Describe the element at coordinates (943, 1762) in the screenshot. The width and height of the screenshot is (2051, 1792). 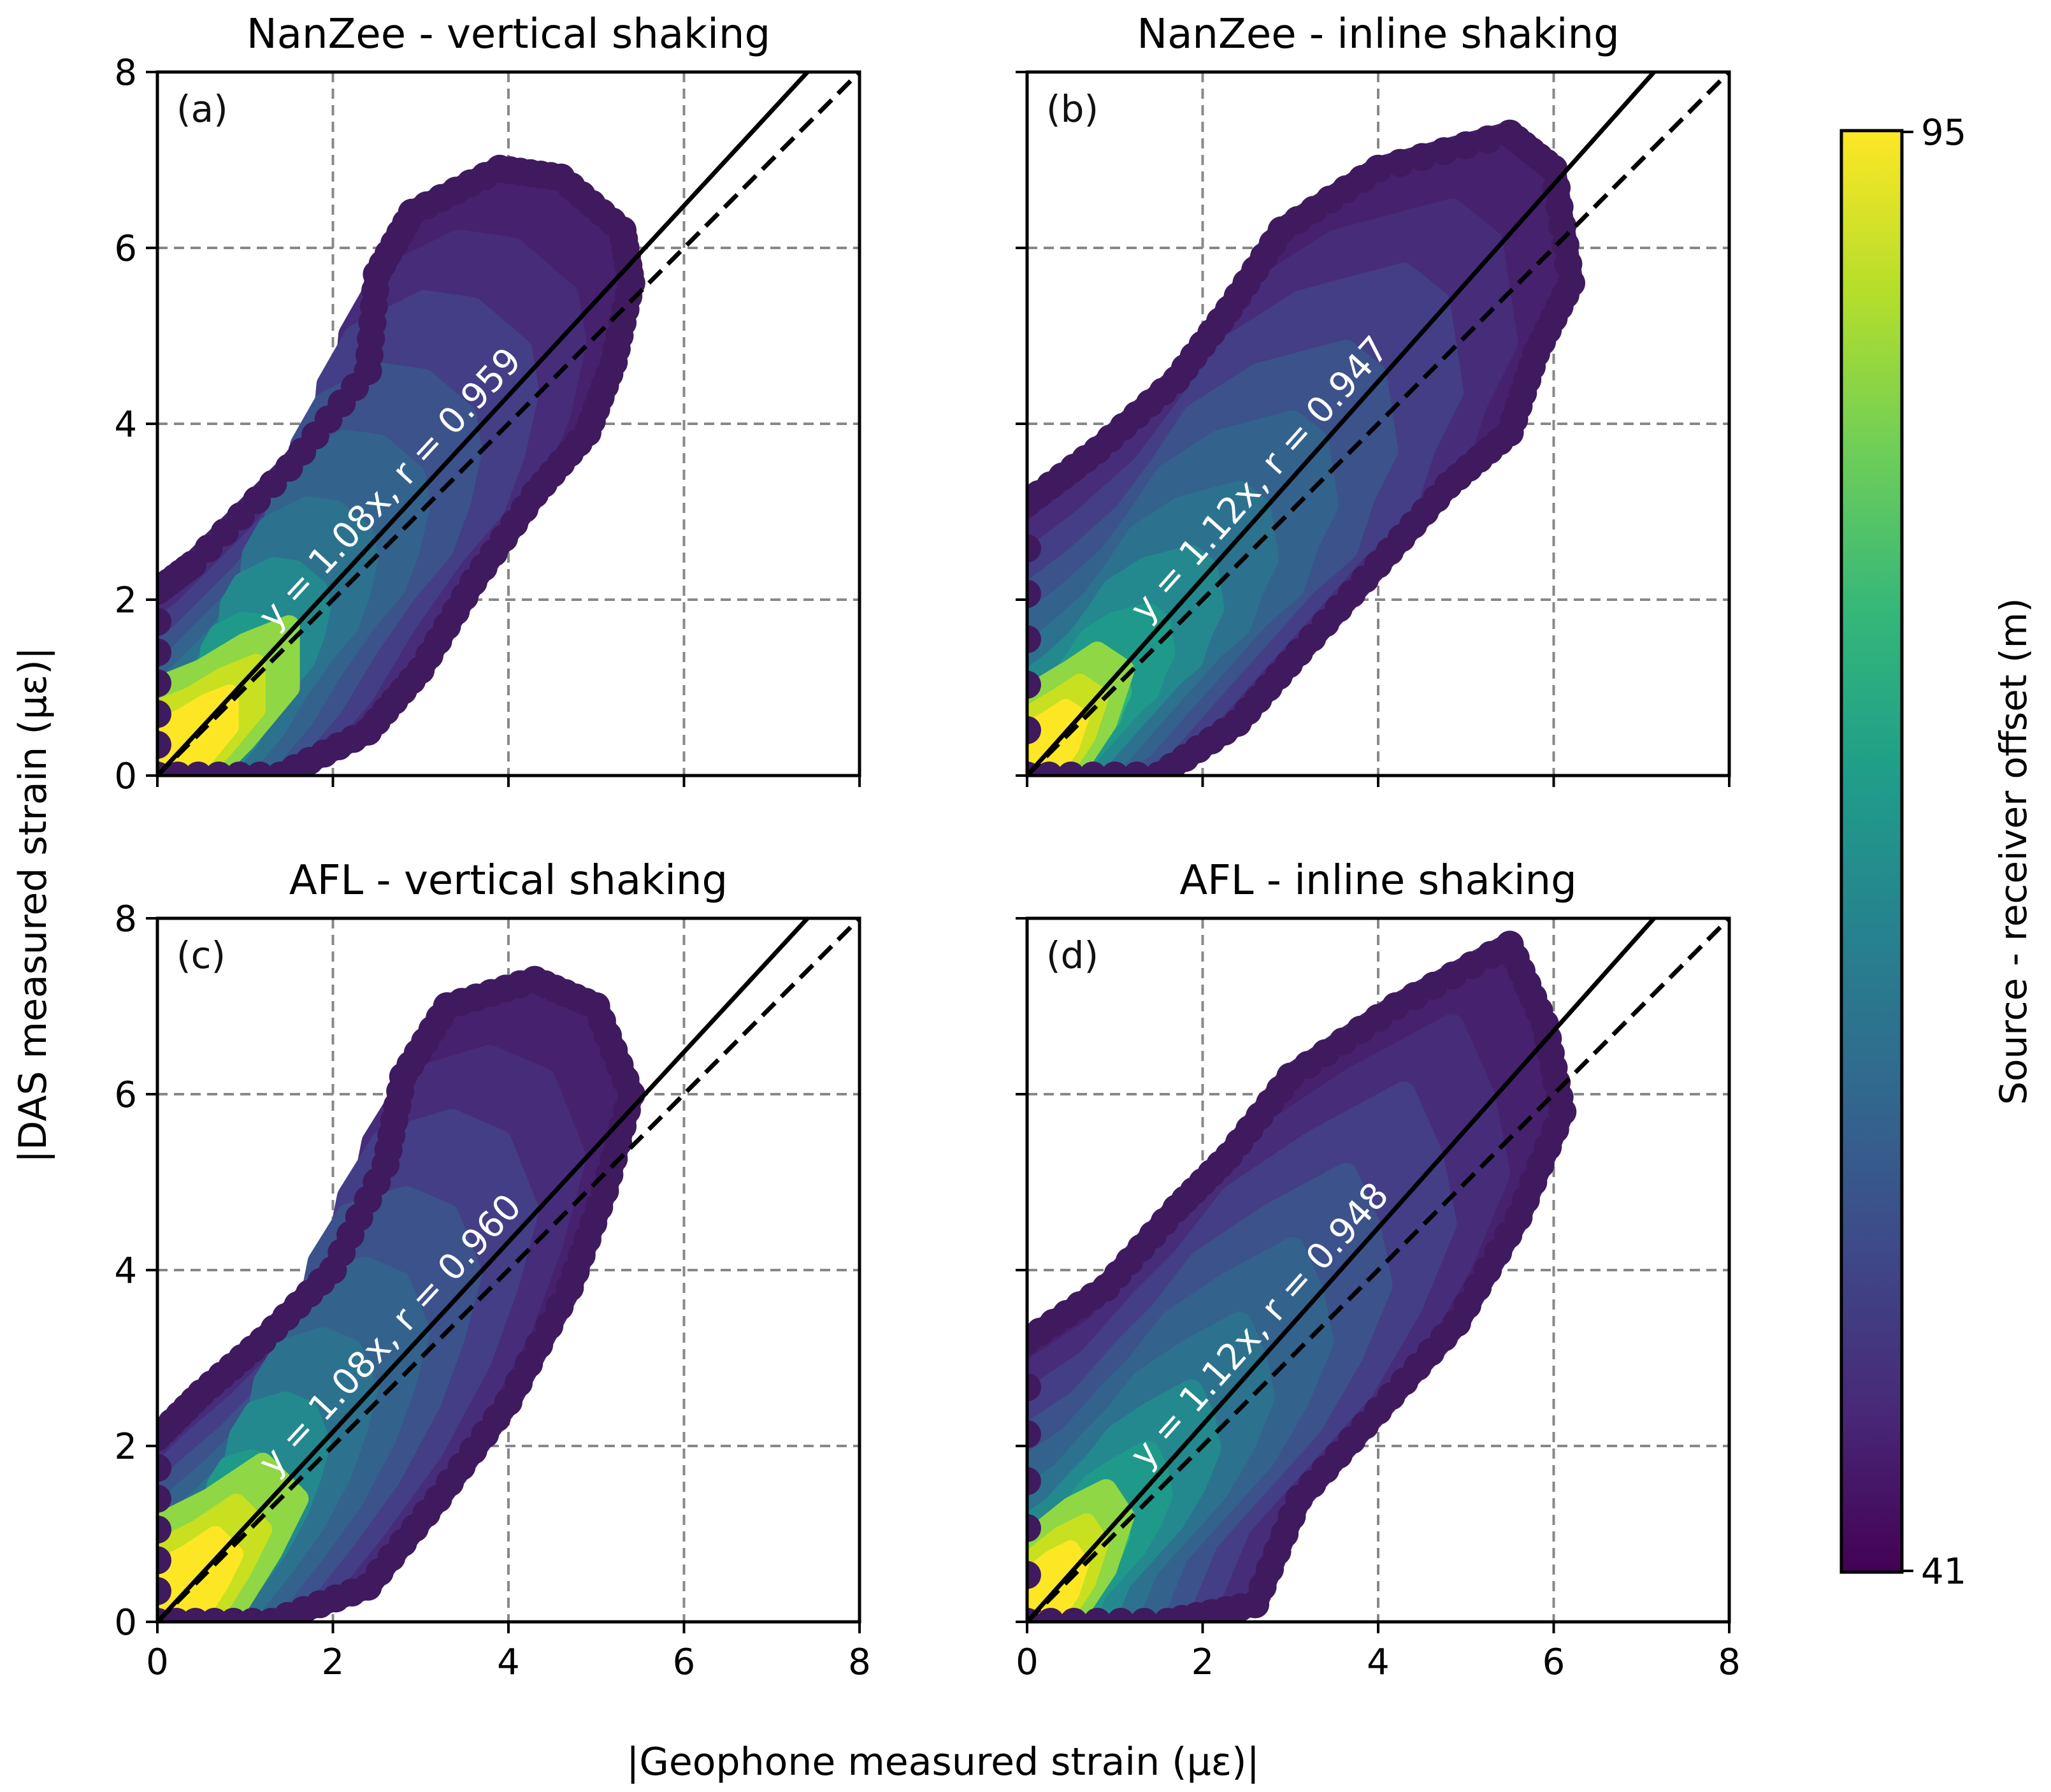
I see `x-axis-label: |Geophone measured strain (με)|` at that location.